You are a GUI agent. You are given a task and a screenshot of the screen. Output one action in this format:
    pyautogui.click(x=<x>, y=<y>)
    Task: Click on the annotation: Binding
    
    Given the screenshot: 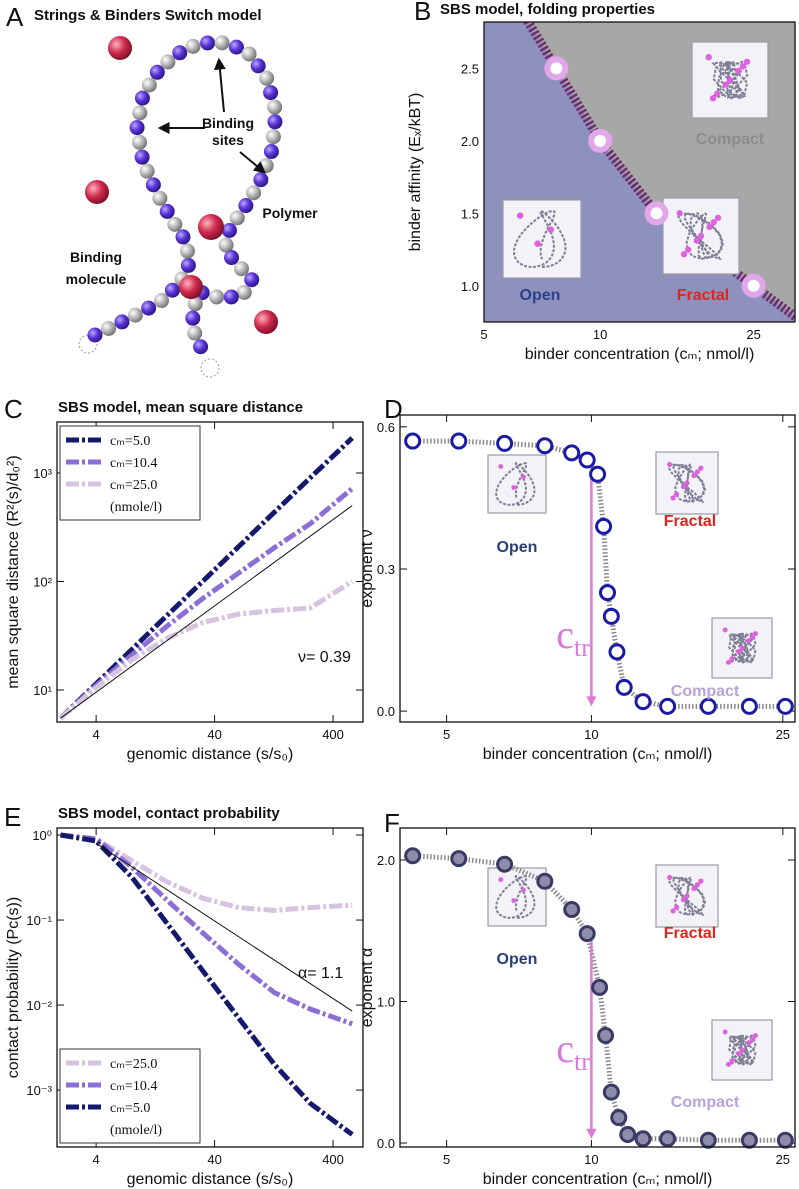 What is the action you would take?
    pyautogui.click(x=96, y=257)
    